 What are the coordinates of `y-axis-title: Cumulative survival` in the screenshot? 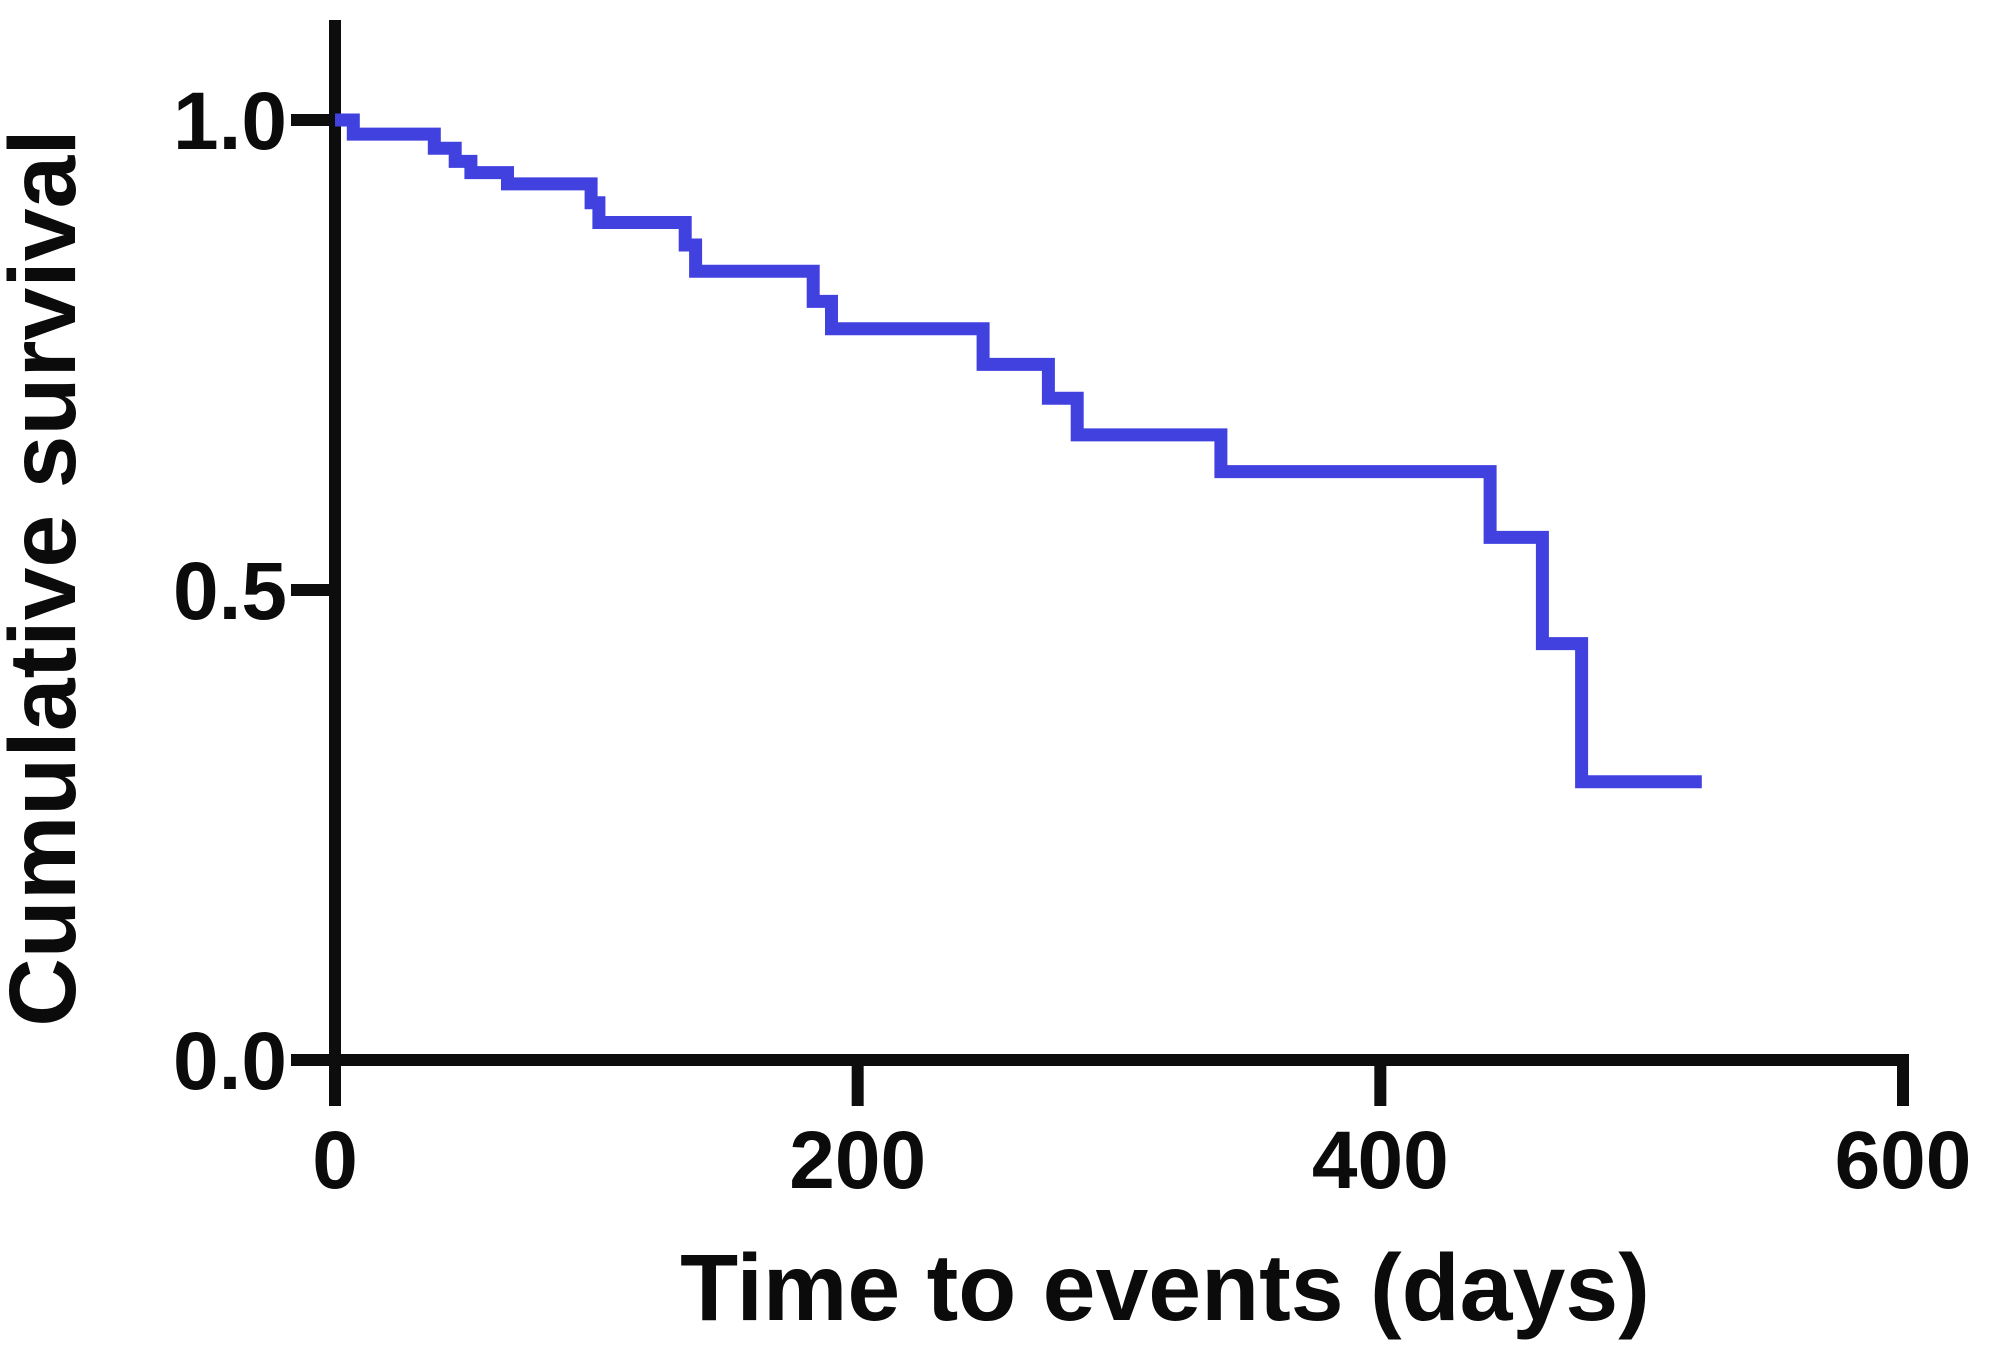 It's located at (48, 578).